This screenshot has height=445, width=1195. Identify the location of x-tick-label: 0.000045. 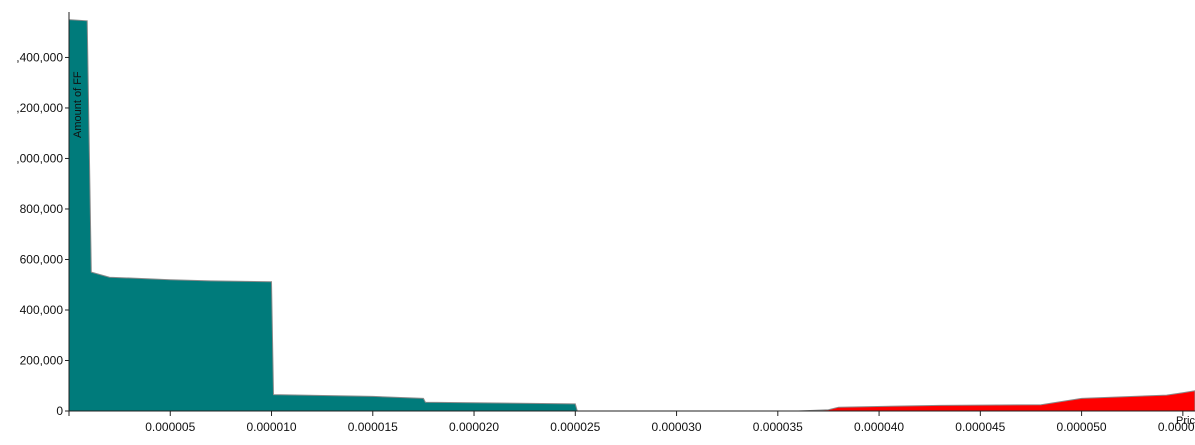
(980, 427).